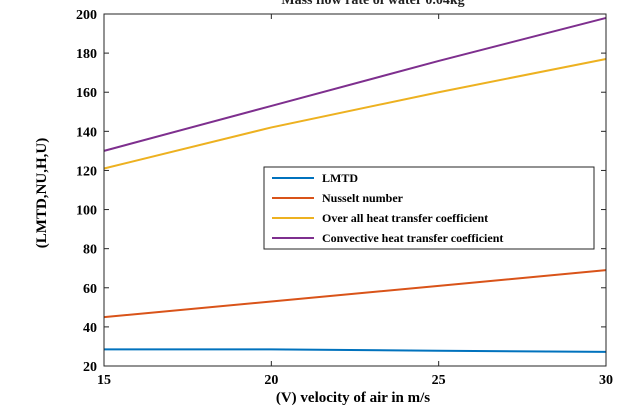  Describe the element at coordinates (86, 171) in the screenshot. I see `y-tick-label: 120` at that location.